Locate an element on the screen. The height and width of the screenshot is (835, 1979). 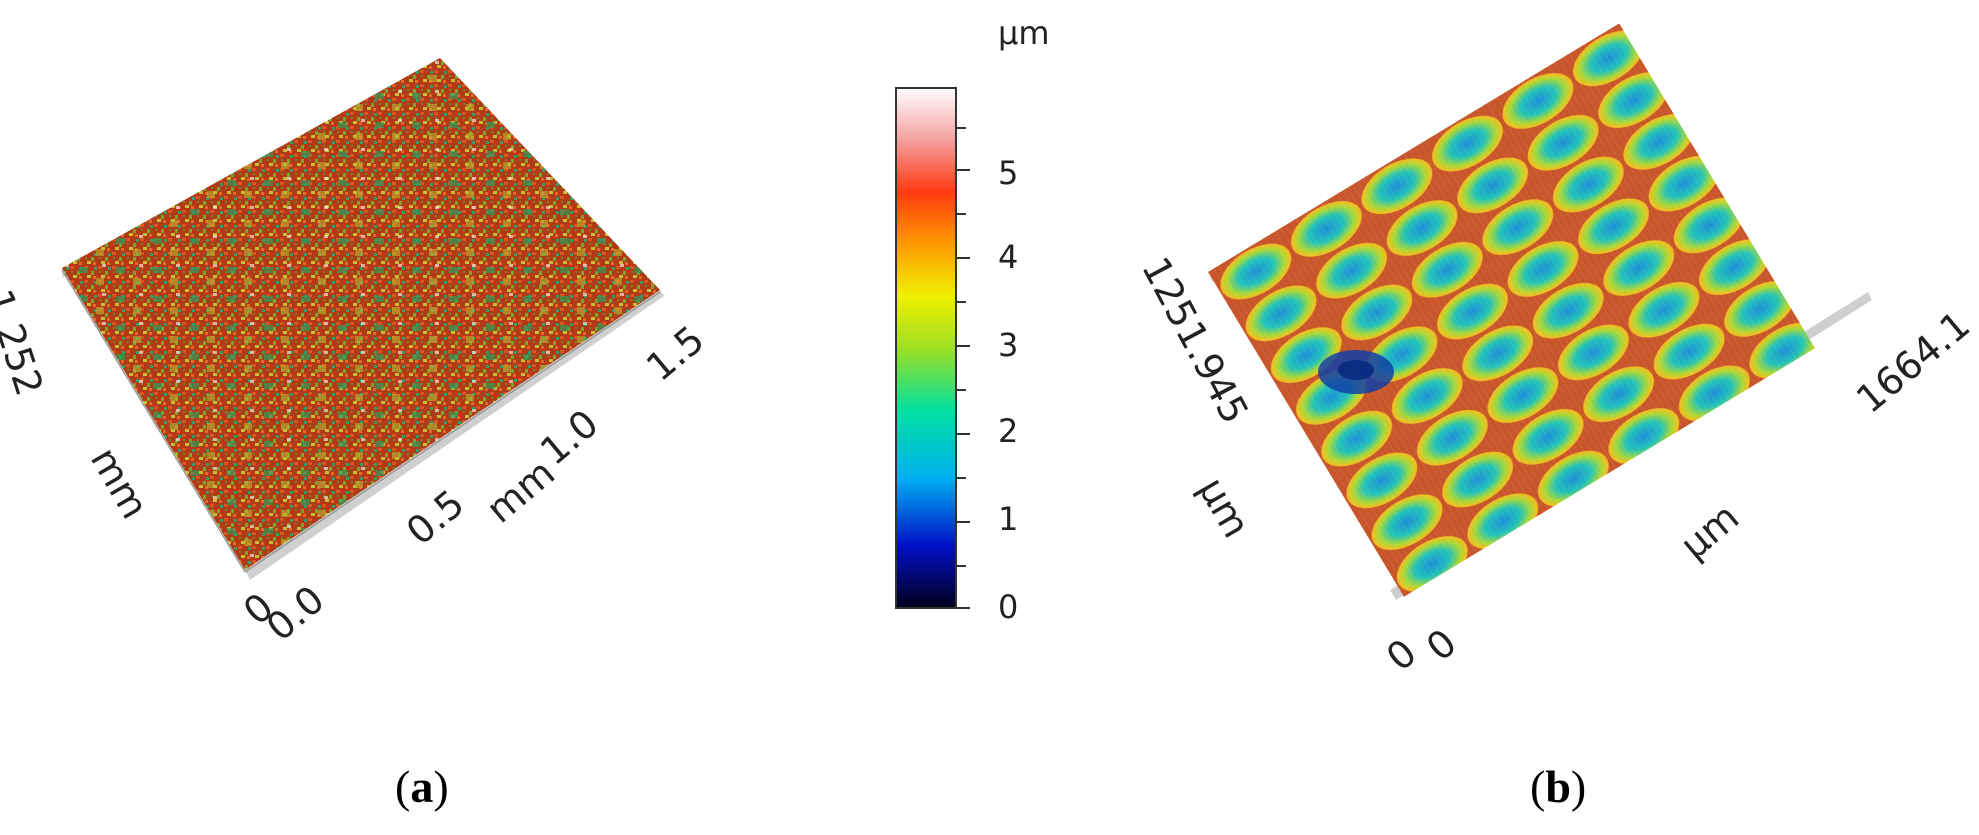
colorbar-gradient is located at coordinates (932, 348).